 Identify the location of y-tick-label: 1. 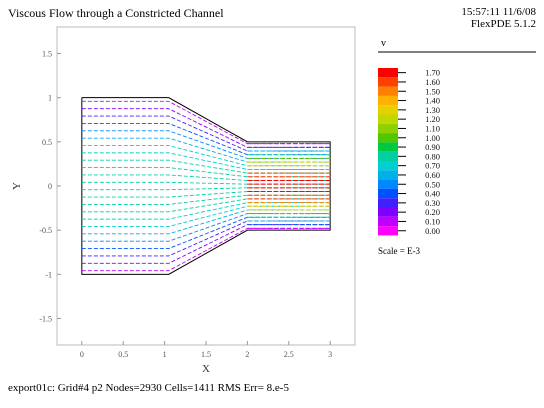
(50, 98).